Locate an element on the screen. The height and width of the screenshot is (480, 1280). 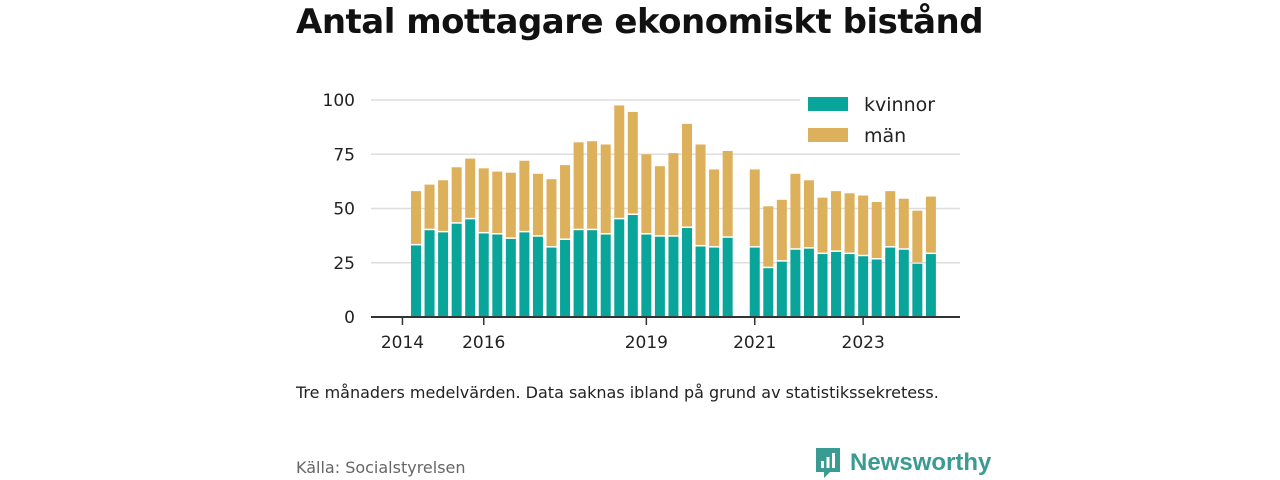
legend-label-kvinnor: kvinnor is located at coordinates (899, 105).